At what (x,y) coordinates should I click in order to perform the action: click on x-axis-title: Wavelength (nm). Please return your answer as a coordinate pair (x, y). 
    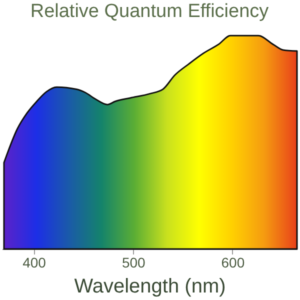
    Looking at the image, I should click on (150, 287).